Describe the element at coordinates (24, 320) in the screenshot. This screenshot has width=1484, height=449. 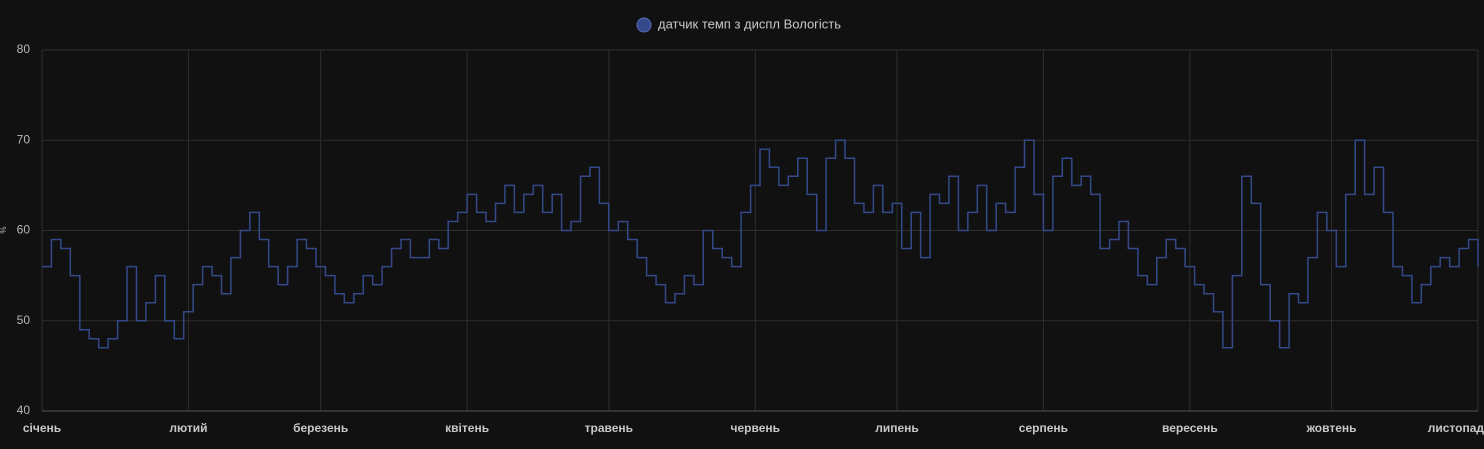
I see `y-tick-label: 50` at that location.